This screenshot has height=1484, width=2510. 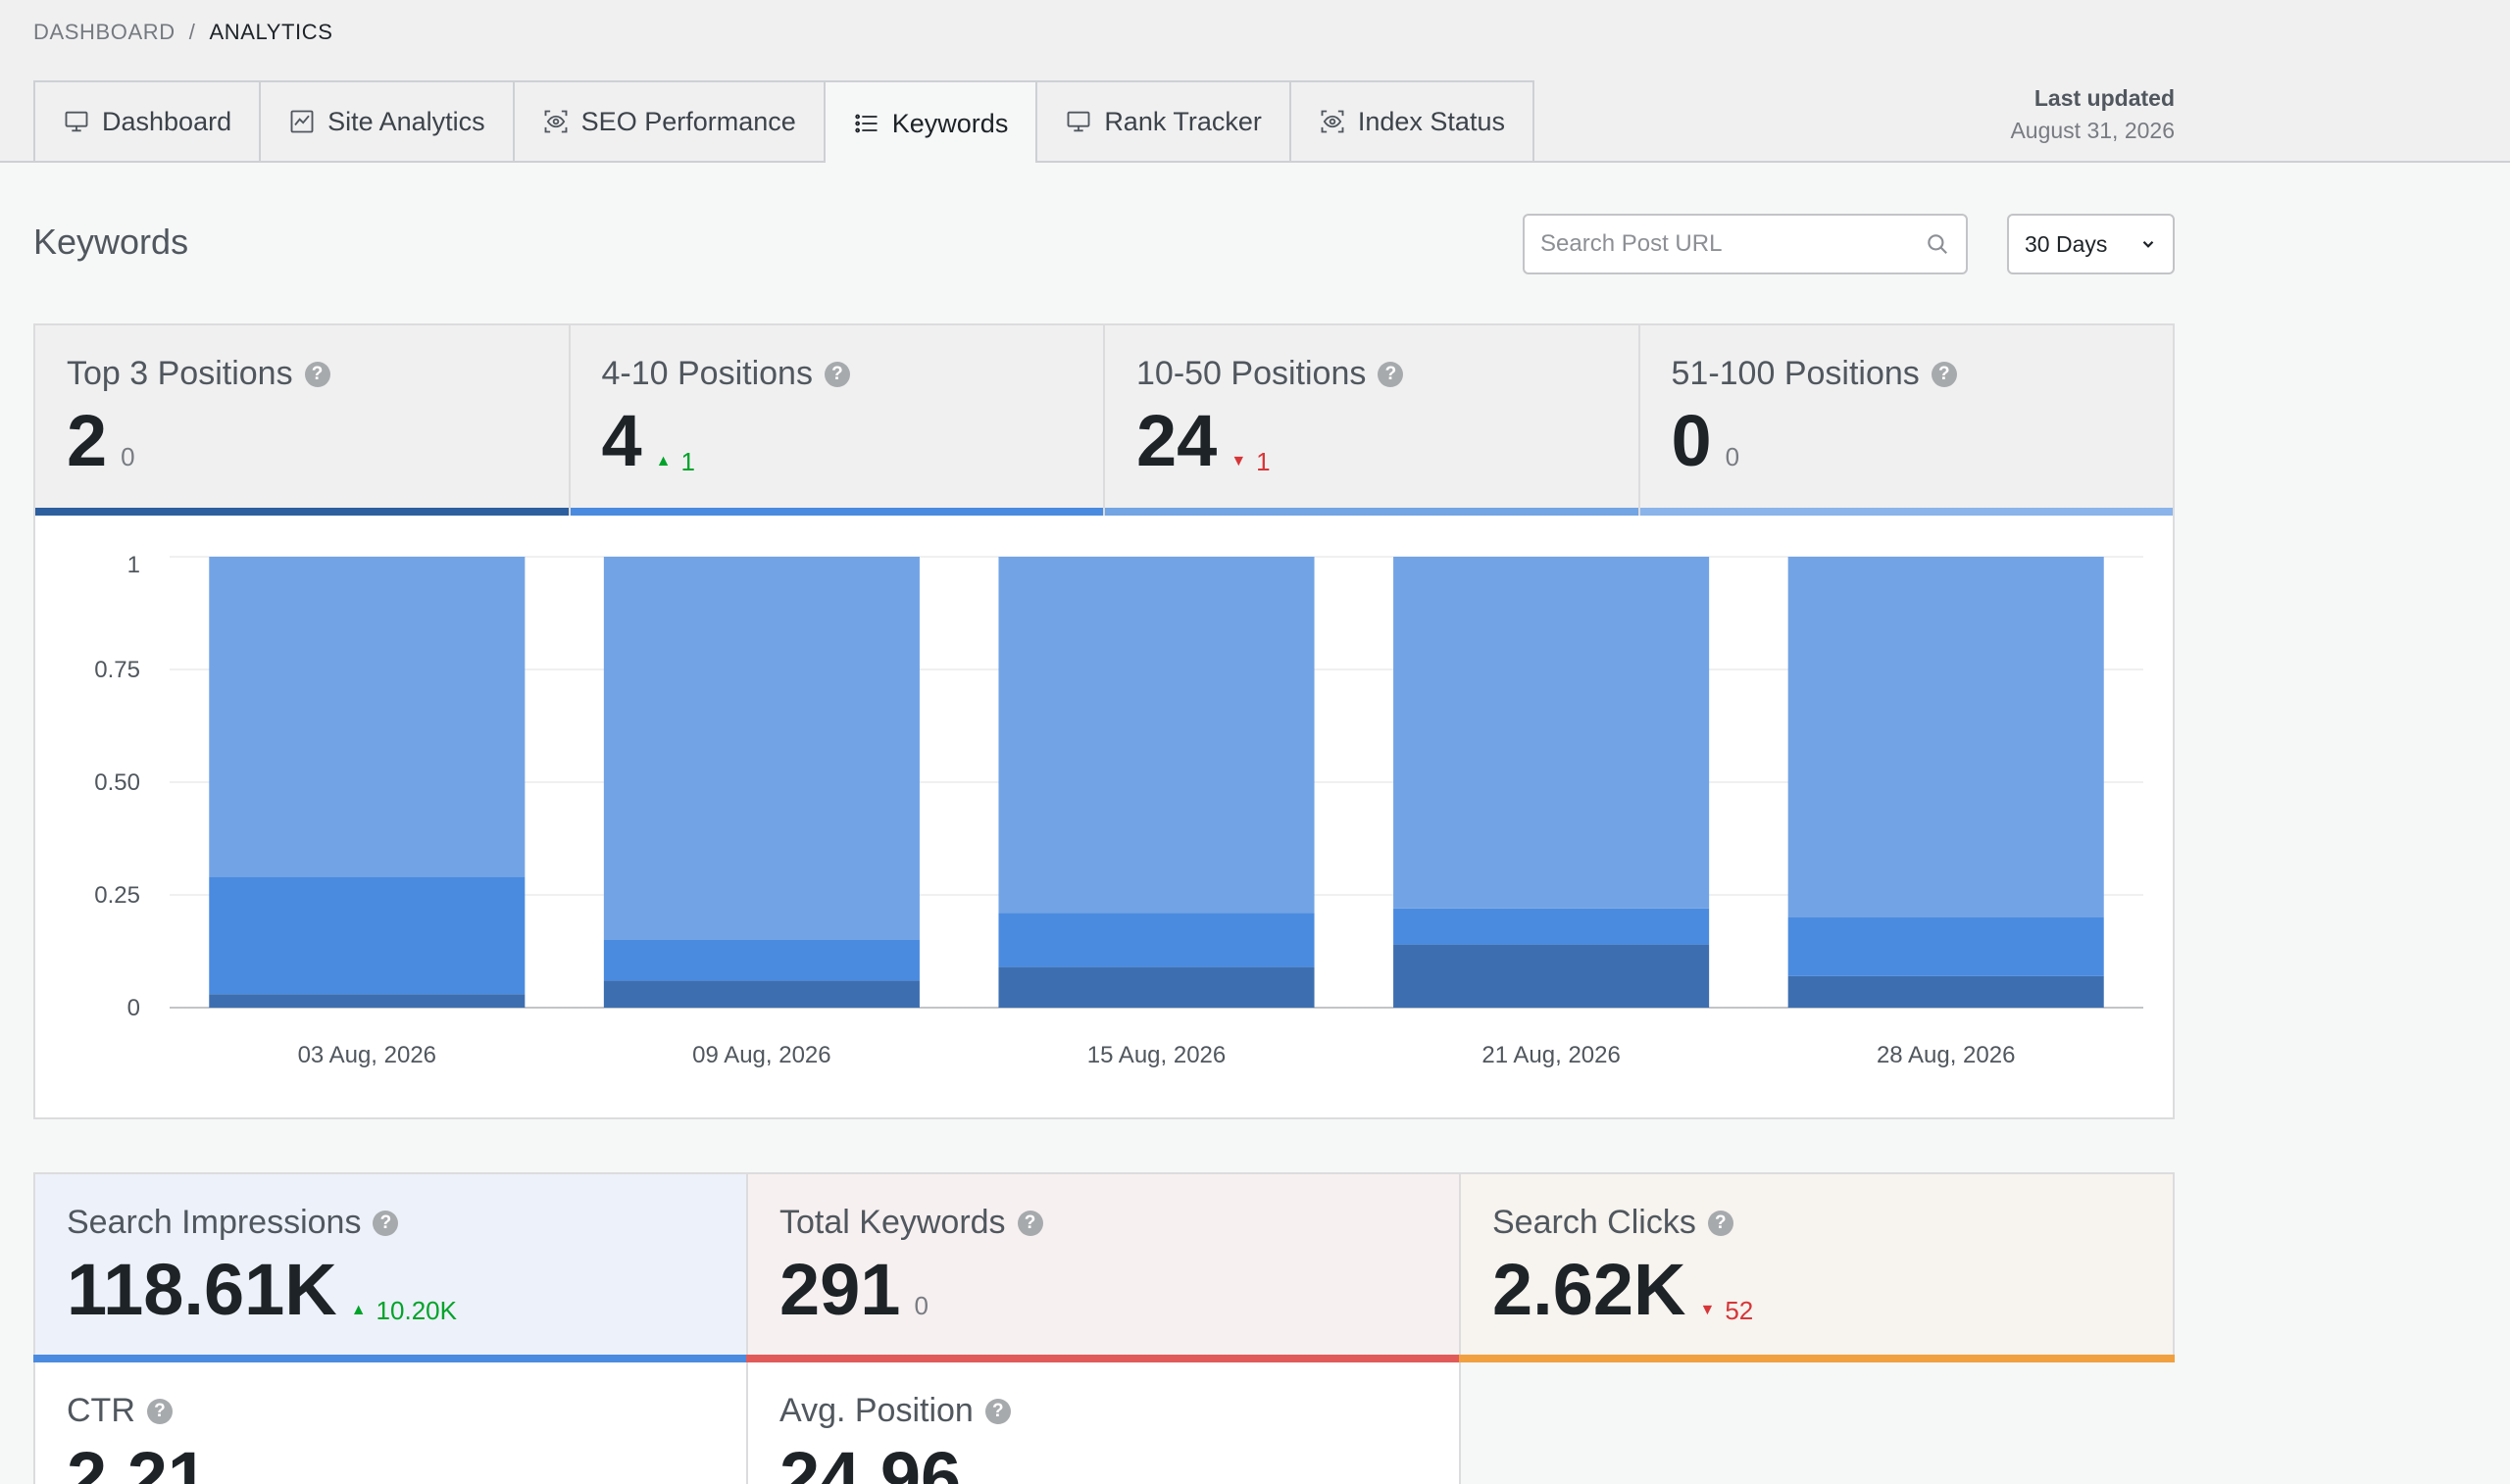 I want to click on tab-keywords: Keywords, so click(x=929, y=122).